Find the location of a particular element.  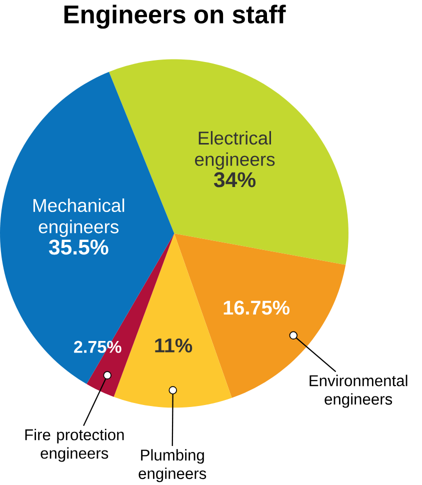

data-label: 34% is located at coordinates (235, 180).